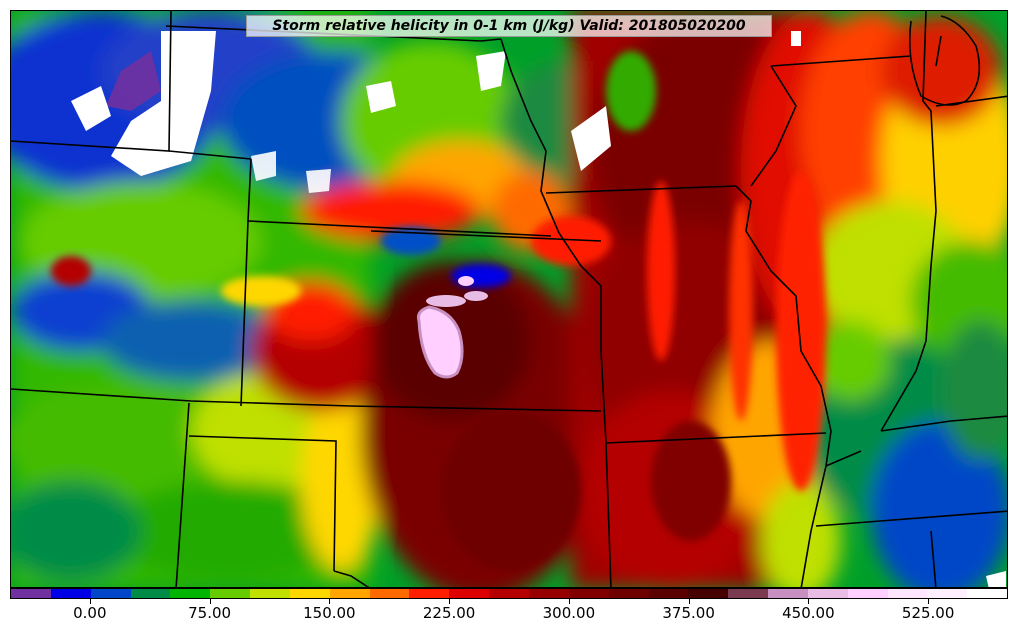 This screenshot has height=633, width=1018. What do you see at coordinates (452, 327) in the screenshot?
I see `high-helicity-core` at bounding box center [452, 327].